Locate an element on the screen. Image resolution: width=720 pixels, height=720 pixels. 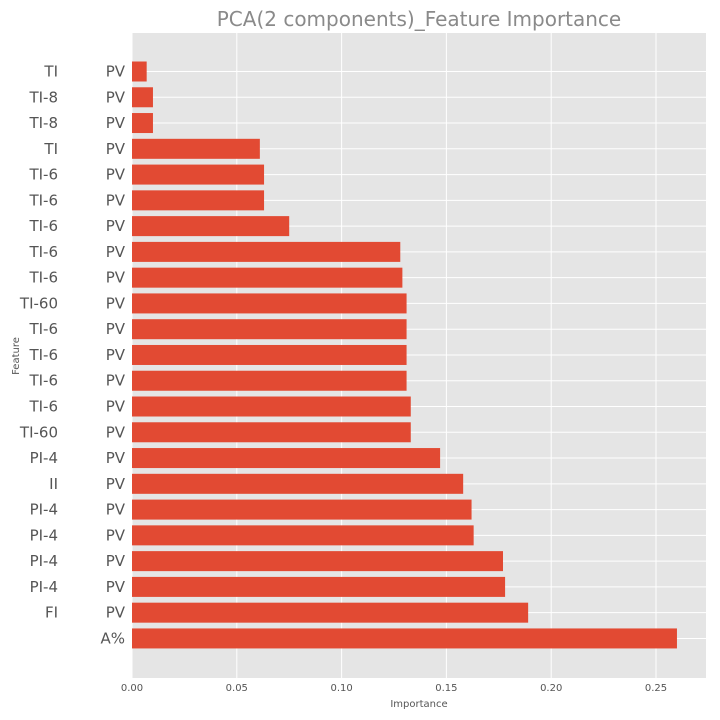
x-tick-label: 0.00 is located at coordinates (132, 688).